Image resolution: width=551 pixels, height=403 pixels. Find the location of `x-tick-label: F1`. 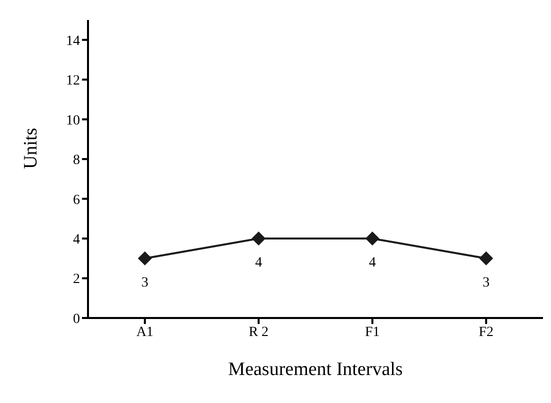

x-tick-label: F1 is located at coordinates (372, 332).